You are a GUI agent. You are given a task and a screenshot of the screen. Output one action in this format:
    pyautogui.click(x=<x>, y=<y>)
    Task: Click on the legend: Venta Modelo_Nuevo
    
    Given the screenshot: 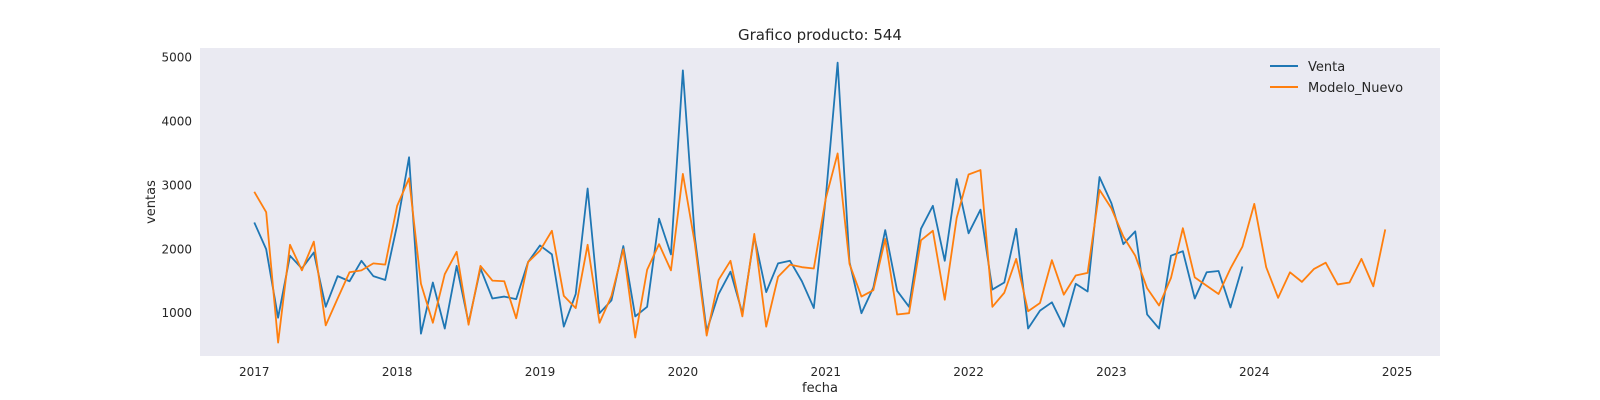 What is the action you would take?
    pyautogui.click(x=1336, y=78)
    